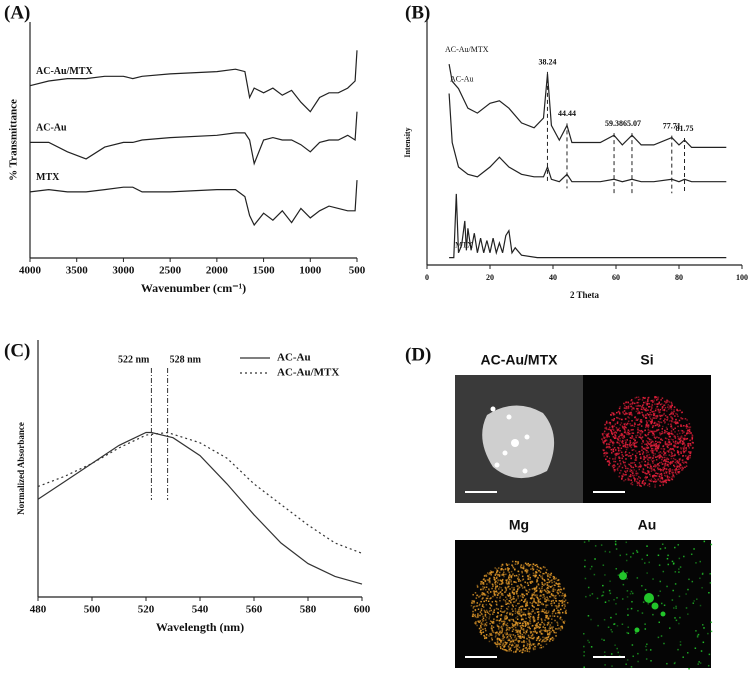 This screenshot has height=695, width=750. Describe the element at coordinates (616, 277) in the screenshot. I see `x-tick-label: 60` at that location.